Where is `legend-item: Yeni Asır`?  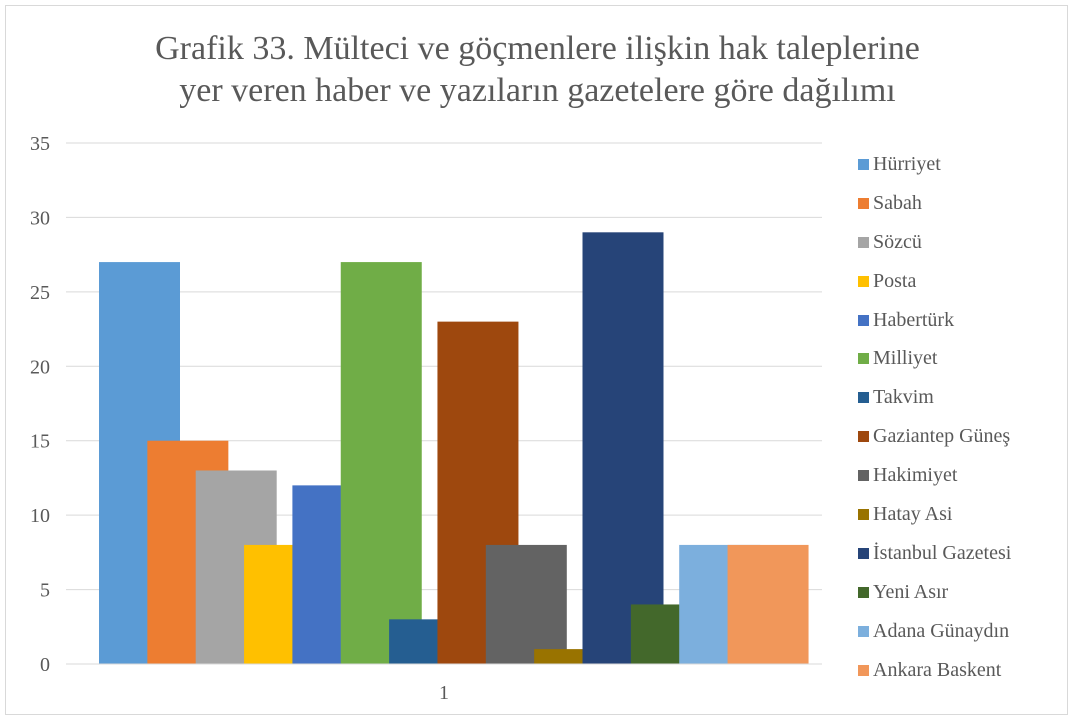
legend-item: Yeni Asır is located at coordinates (934, 592).